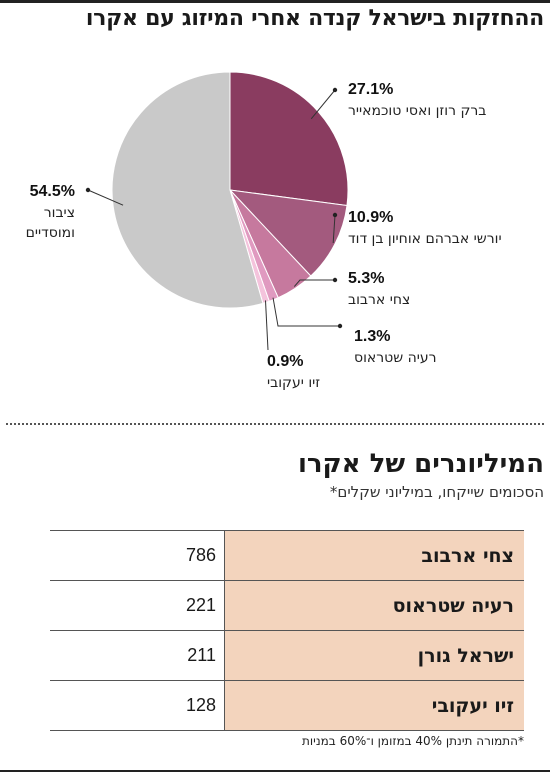 The image size is (550, 777). Describe the element at coordinates (275, 771) in the screenshot. I see `bottom-rule` at that location.